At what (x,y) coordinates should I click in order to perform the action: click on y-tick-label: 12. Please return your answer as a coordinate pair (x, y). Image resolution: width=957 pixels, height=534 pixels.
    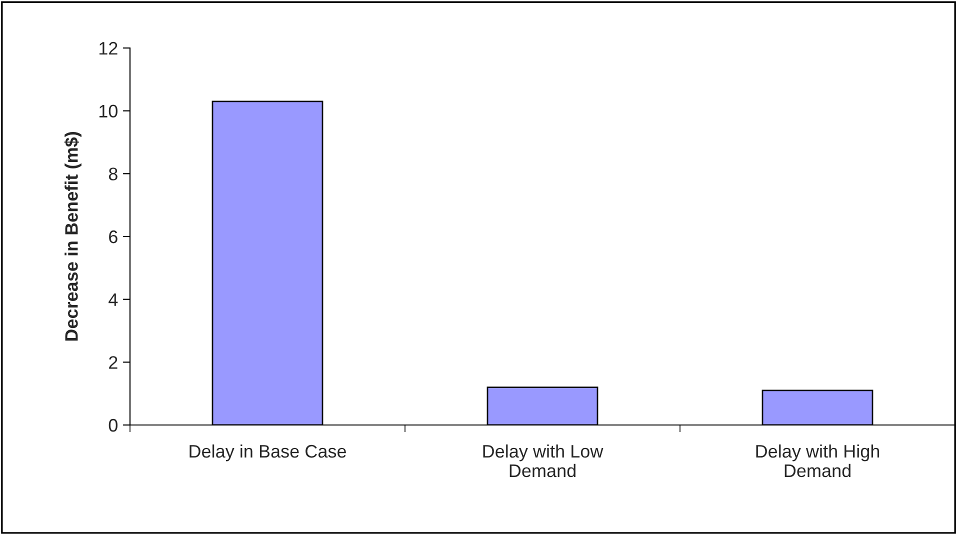
    Looking at the image, I should click on (108, 48).